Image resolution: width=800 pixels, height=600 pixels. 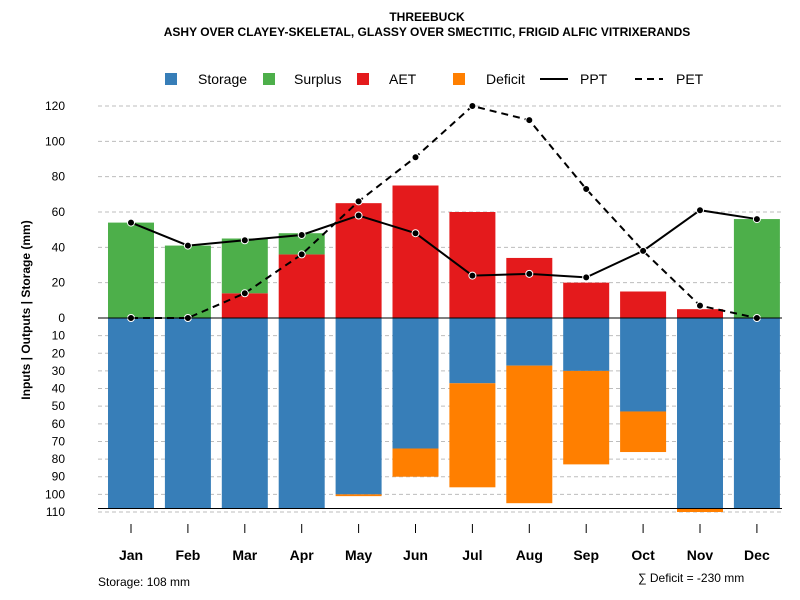 What do you see at coordinates (643, 304) in the screenshot?
I see `bar-aet-oct` at bounding box center [643, 304].